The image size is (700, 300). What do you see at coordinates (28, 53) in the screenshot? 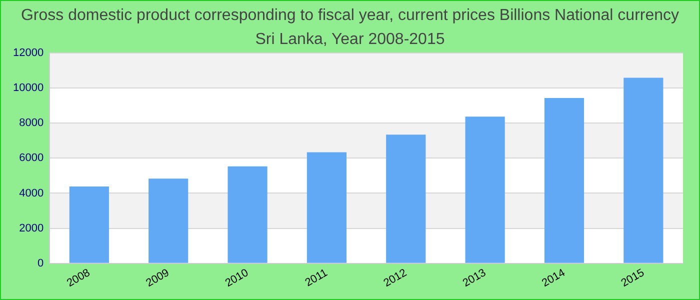
I see `y-tick-label: 12000` at bounding box center [28, 53].